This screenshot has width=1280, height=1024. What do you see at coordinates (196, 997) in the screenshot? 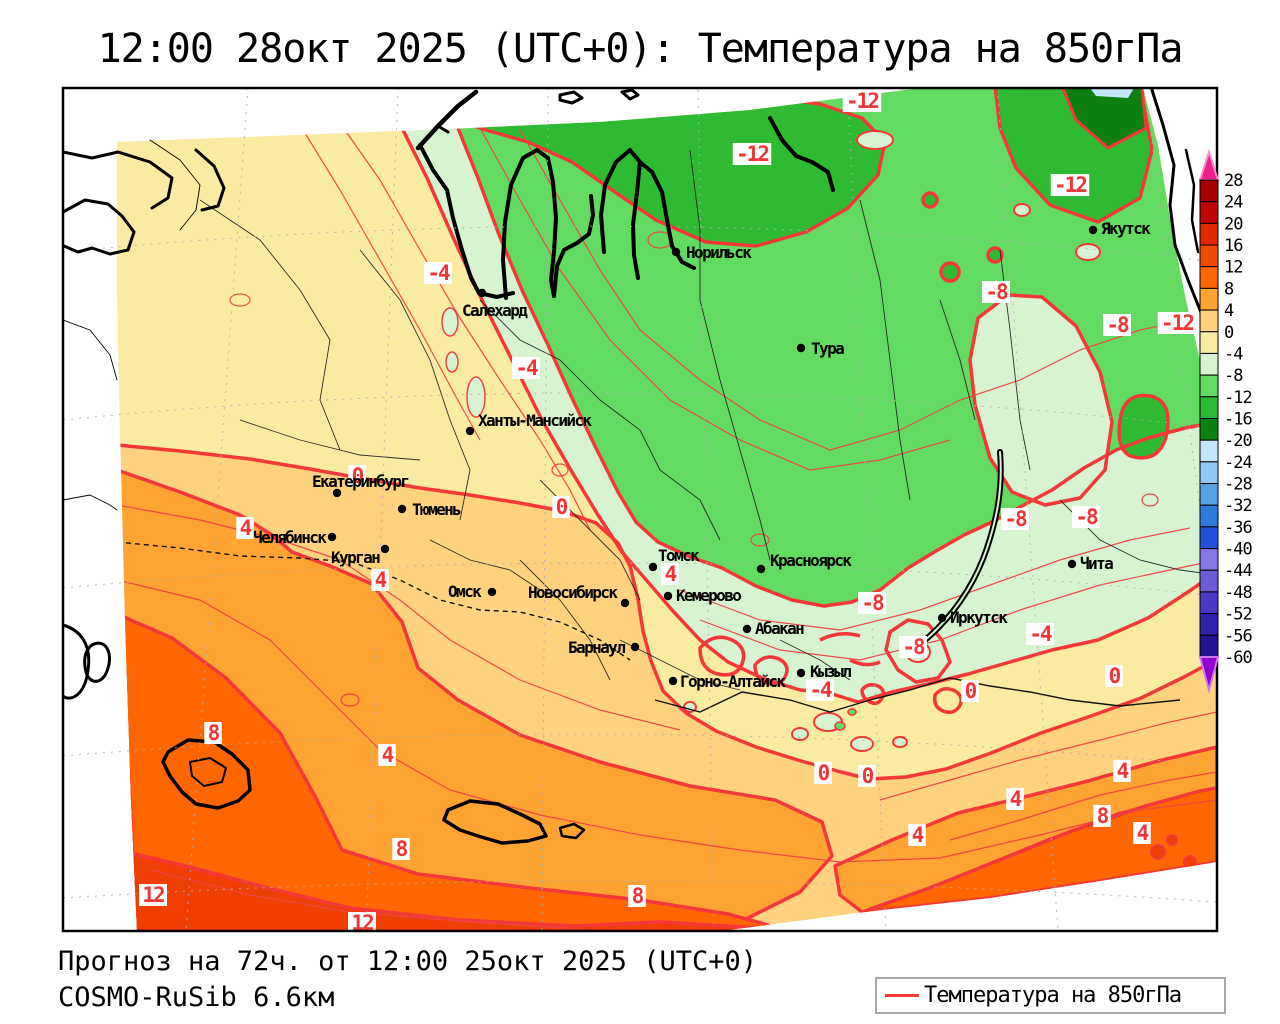
I see `model-info: COSMO-RuSib 6.6км` at bounding box center [196, 997].